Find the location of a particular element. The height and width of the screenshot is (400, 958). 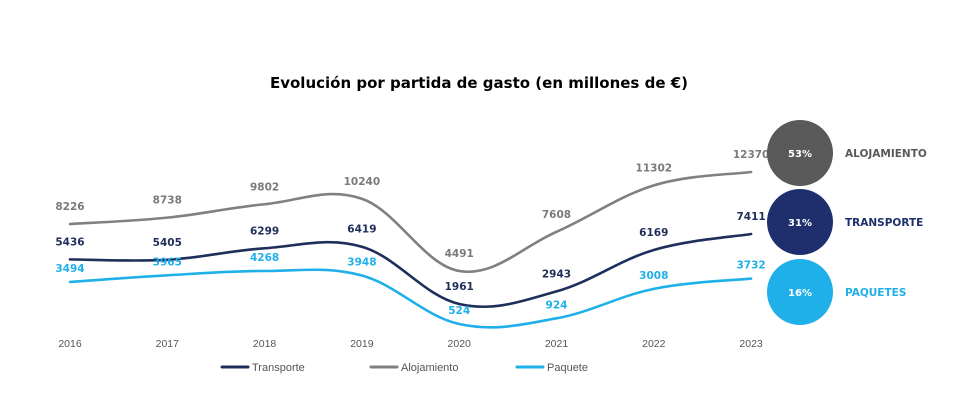

legend-label-transporte: Transporte is located at coordinates (278, 368).